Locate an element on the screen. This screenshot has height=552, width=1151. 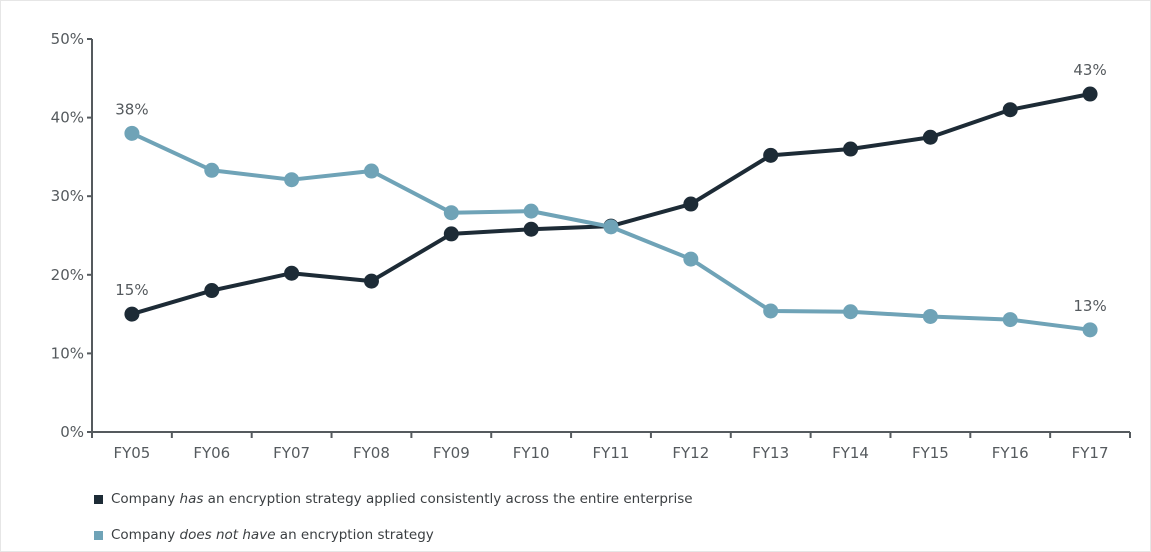
x-tick-label: FY16 is located at coordinates (1010, 453).